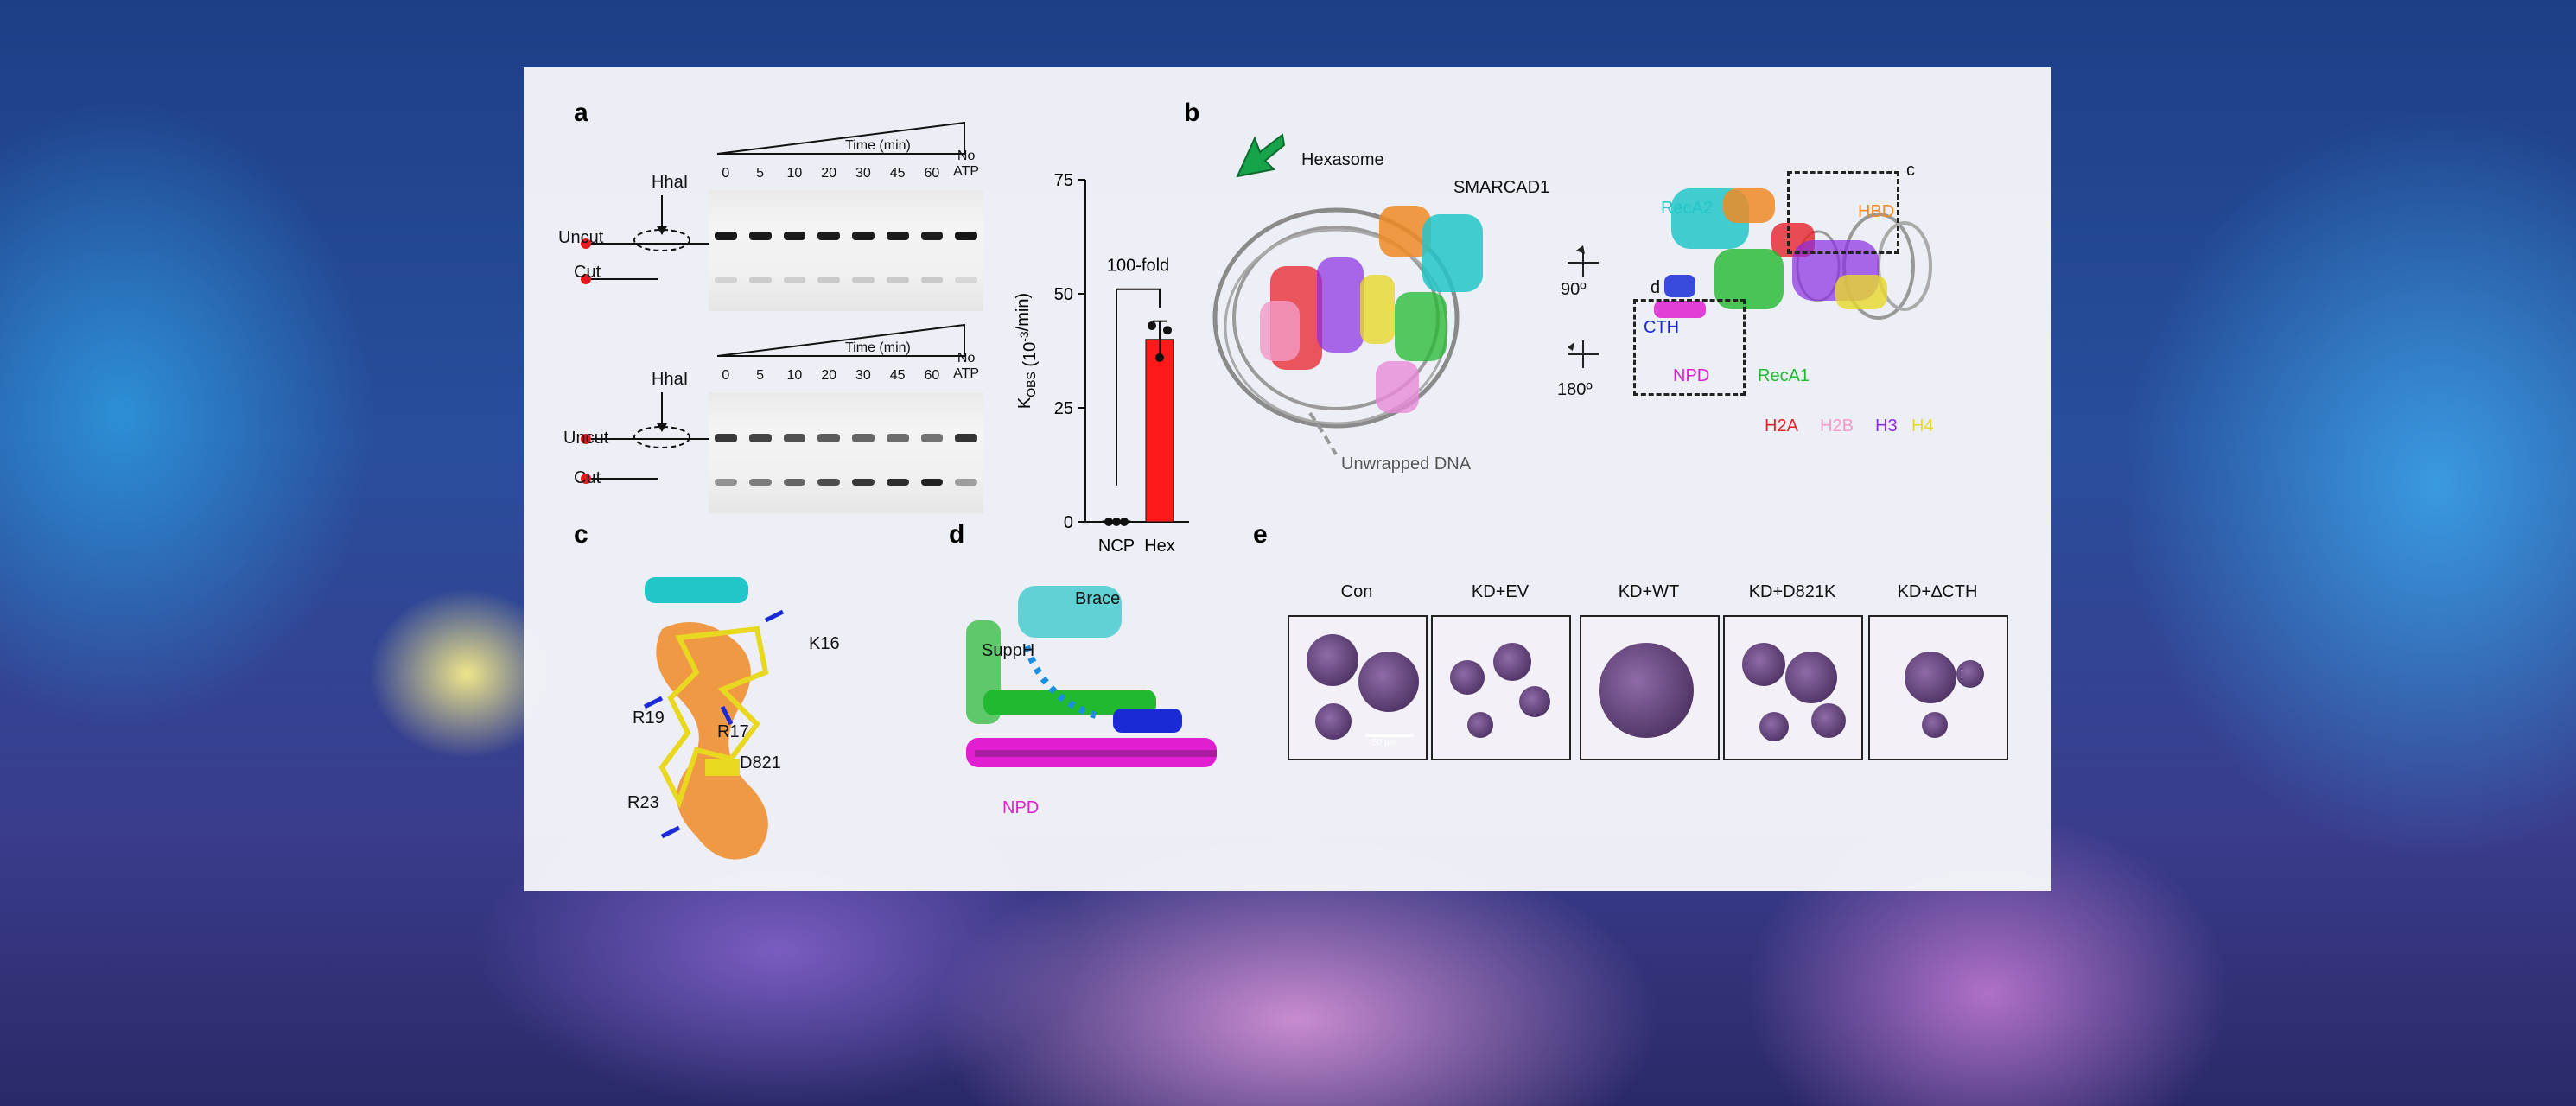 The width and height of the screenshot is (2576, 1106). Describe the element at coordinates (714, 718) in the screenshot. I see `hbd-structure-image` at that location.